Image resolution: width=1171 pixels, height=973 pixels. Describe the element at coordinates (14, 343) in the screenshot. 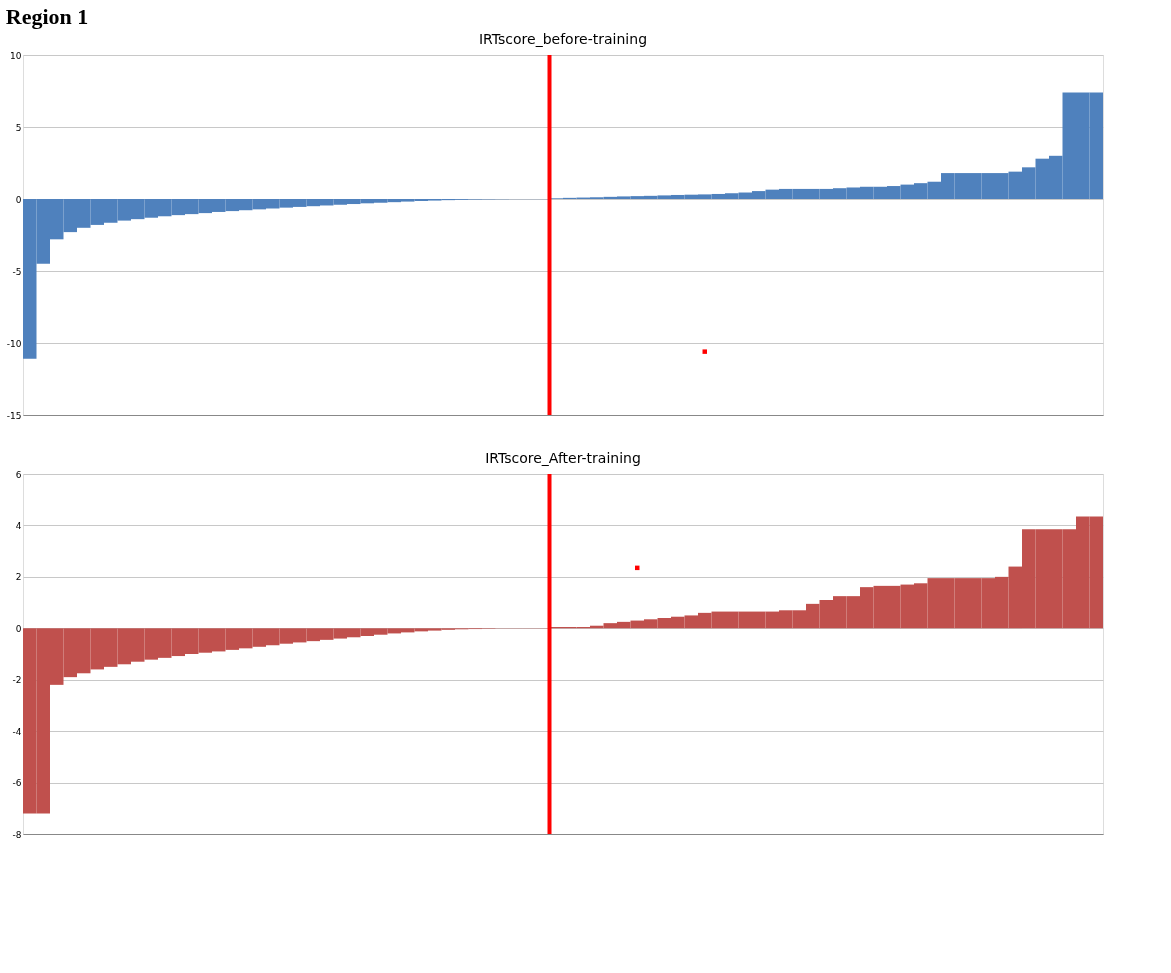

I see `y-tick-label: -10` at that location.